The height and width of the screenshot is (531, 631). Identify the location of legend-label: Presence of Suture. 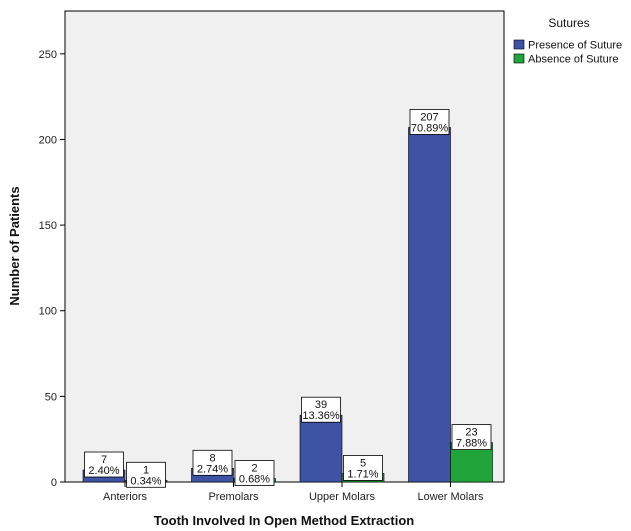
(575, 46).